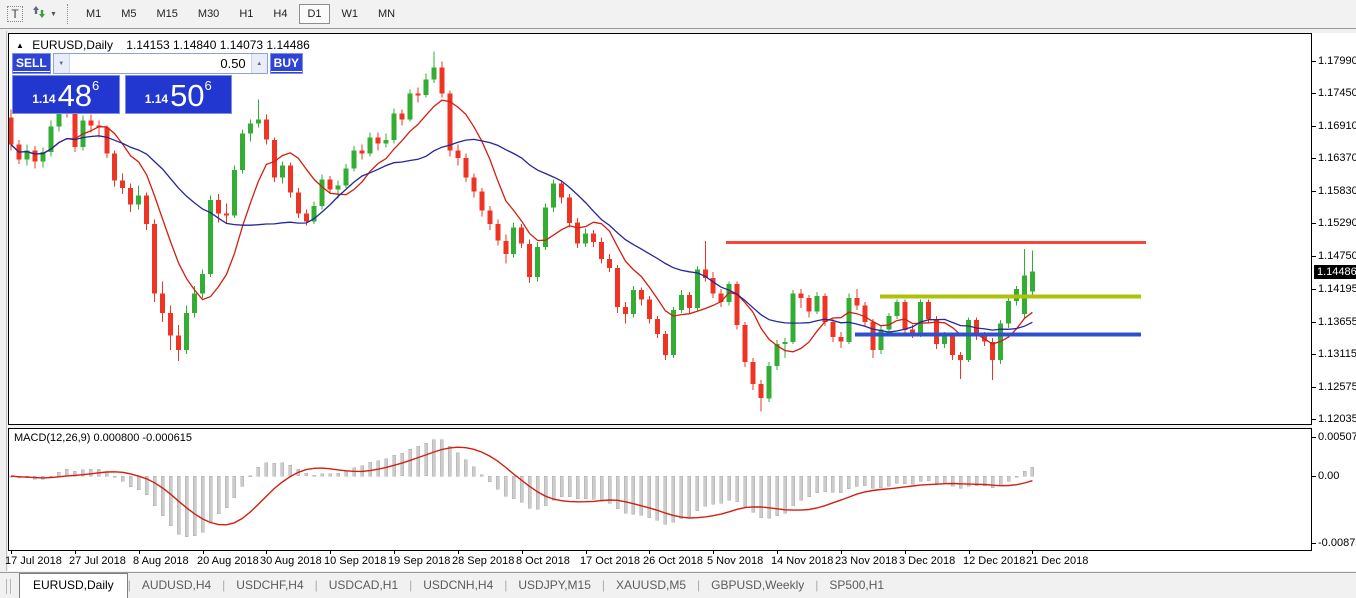  What do you see at coordinates (208, 85) in the screenshot?
I see `buy-price-pip: 6` at bounding box center [208, 85].